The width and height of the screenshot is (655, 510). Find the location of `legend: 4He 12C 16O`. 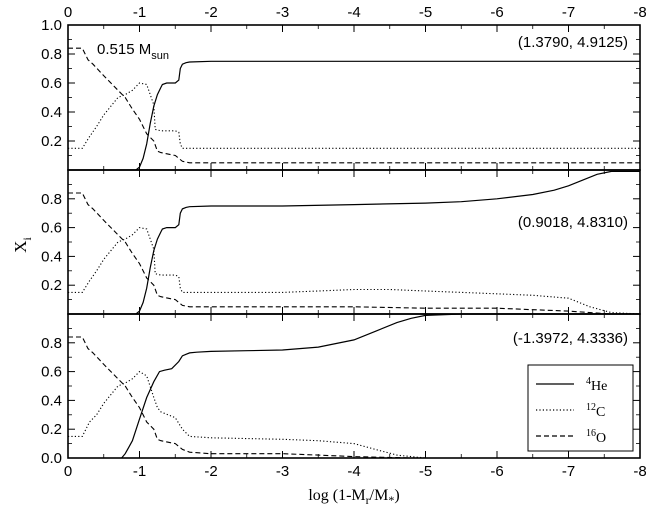

legend: 4He 12C 16O is located at coordinates (580, 408).